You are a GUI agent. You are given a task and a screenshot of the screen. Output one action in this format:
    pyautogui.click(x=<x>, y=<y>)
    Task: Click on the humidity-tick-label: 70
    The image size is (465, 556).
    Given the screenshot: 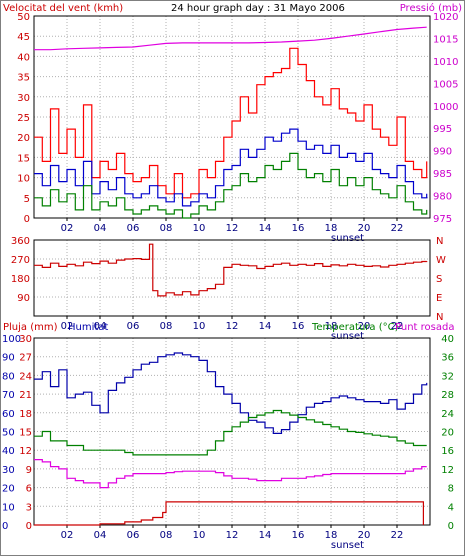 What is the action you would take?
    pyautogui.click(x=8, y=395)
    